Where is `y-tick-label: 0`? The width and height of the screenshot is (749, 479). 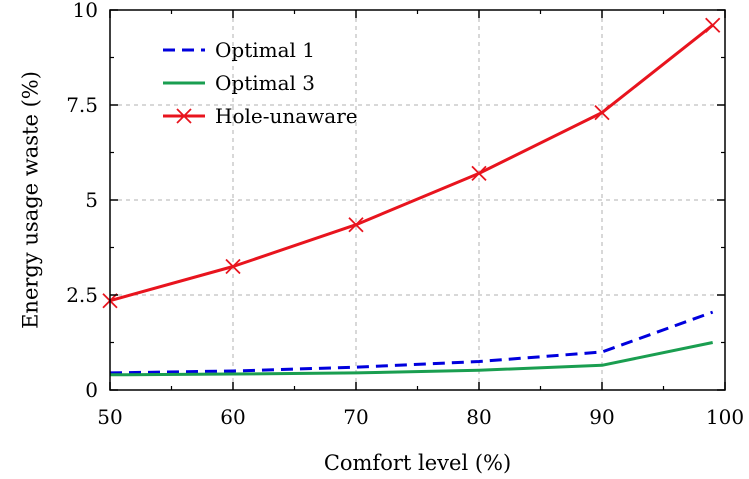 y-tick-label: 0 is located at coordinates (91, 390).